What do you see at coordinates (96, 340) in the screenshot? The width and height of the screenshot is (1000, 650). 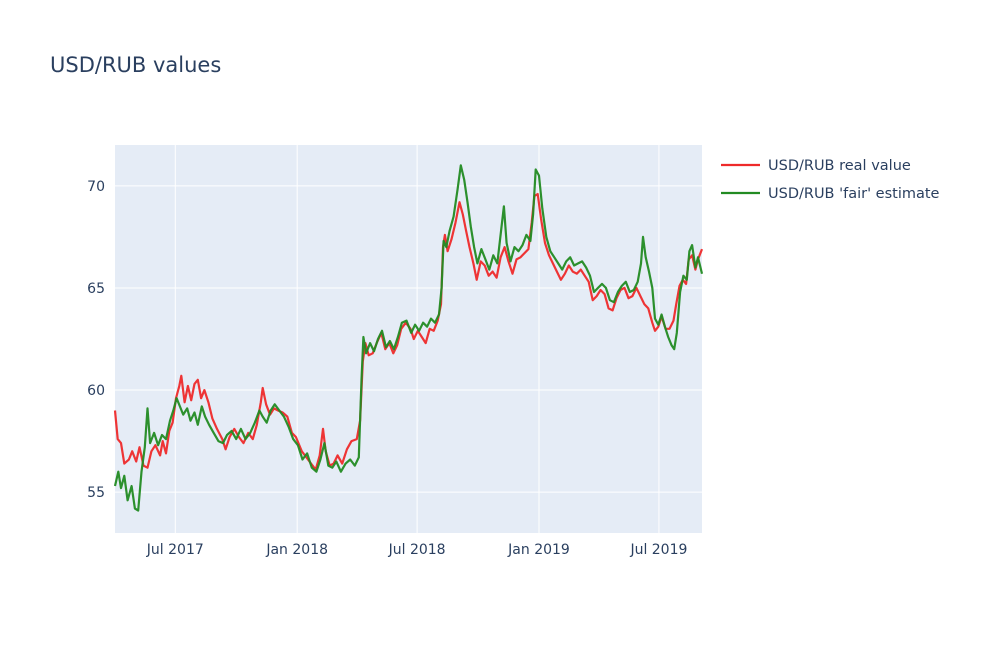 I see `y-axis: 55 60 65 70` at bounding box center [96, 340].